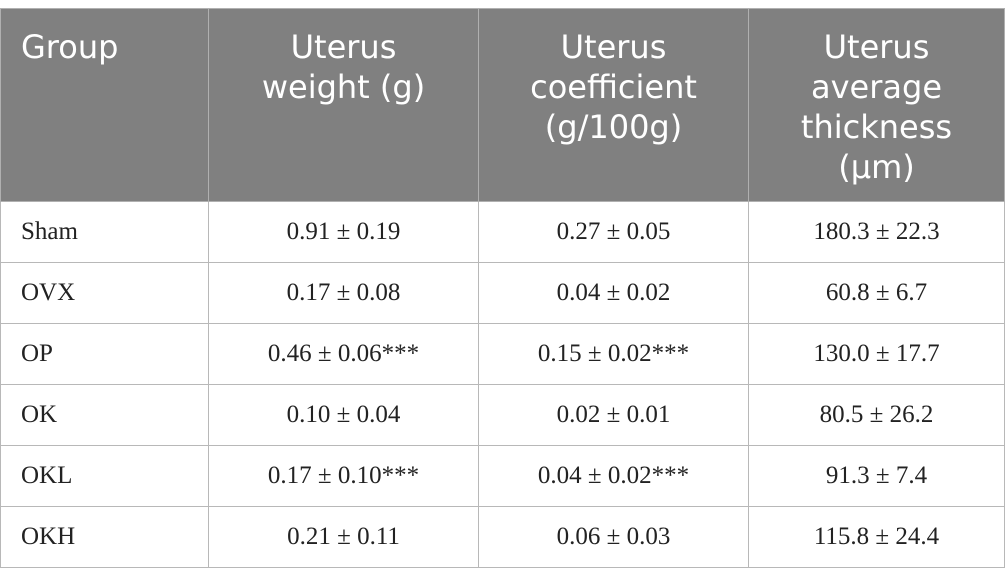 The image size is (1005, 587). I want to click on table-row: OVX 0.17 ± 0.08 0.04 ± 0.02 60.8 ± 6.7, so click(502, 293).